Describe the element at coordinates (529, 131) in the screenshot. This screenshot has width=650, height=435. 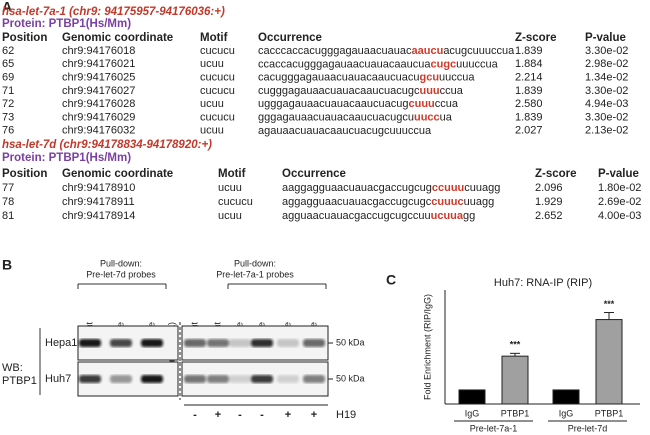
I see `table-cell: 2.027` at that location.